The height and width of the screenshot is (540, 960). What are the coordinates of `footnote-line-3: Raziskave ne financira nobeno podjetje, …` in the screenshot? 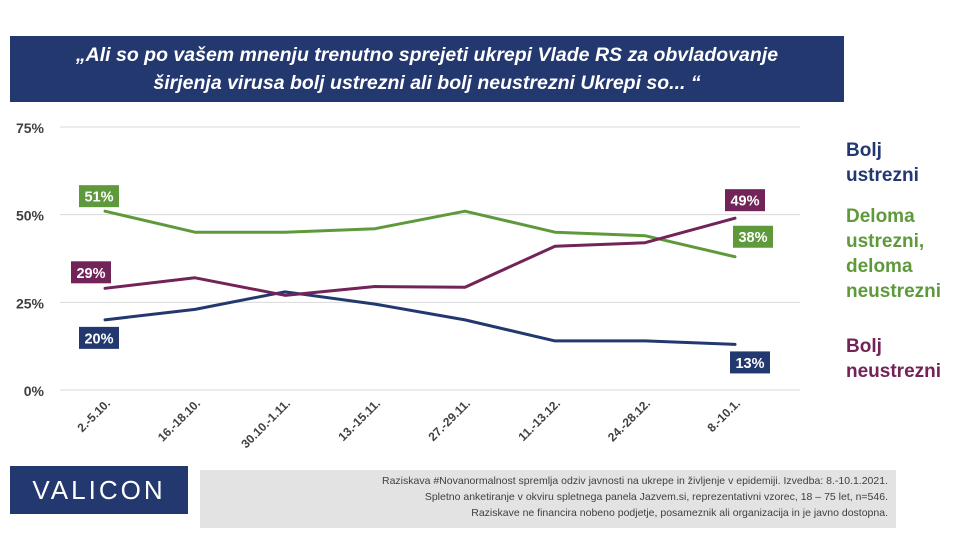 It's located at (679, 513).